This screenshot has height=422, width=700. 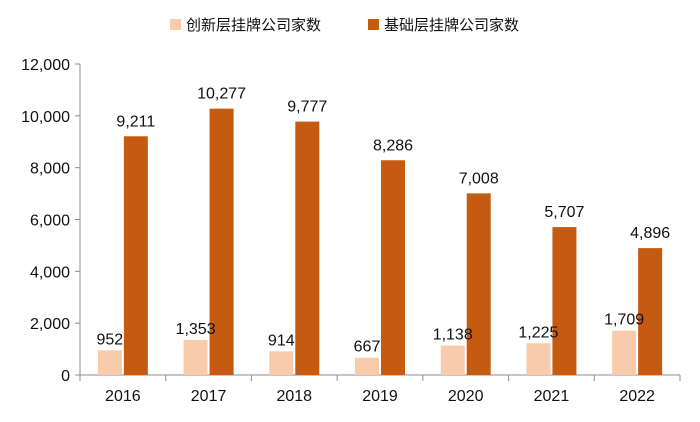 I want to click on data-label-basic-2017: 10,277, so click(x=221, y=94).